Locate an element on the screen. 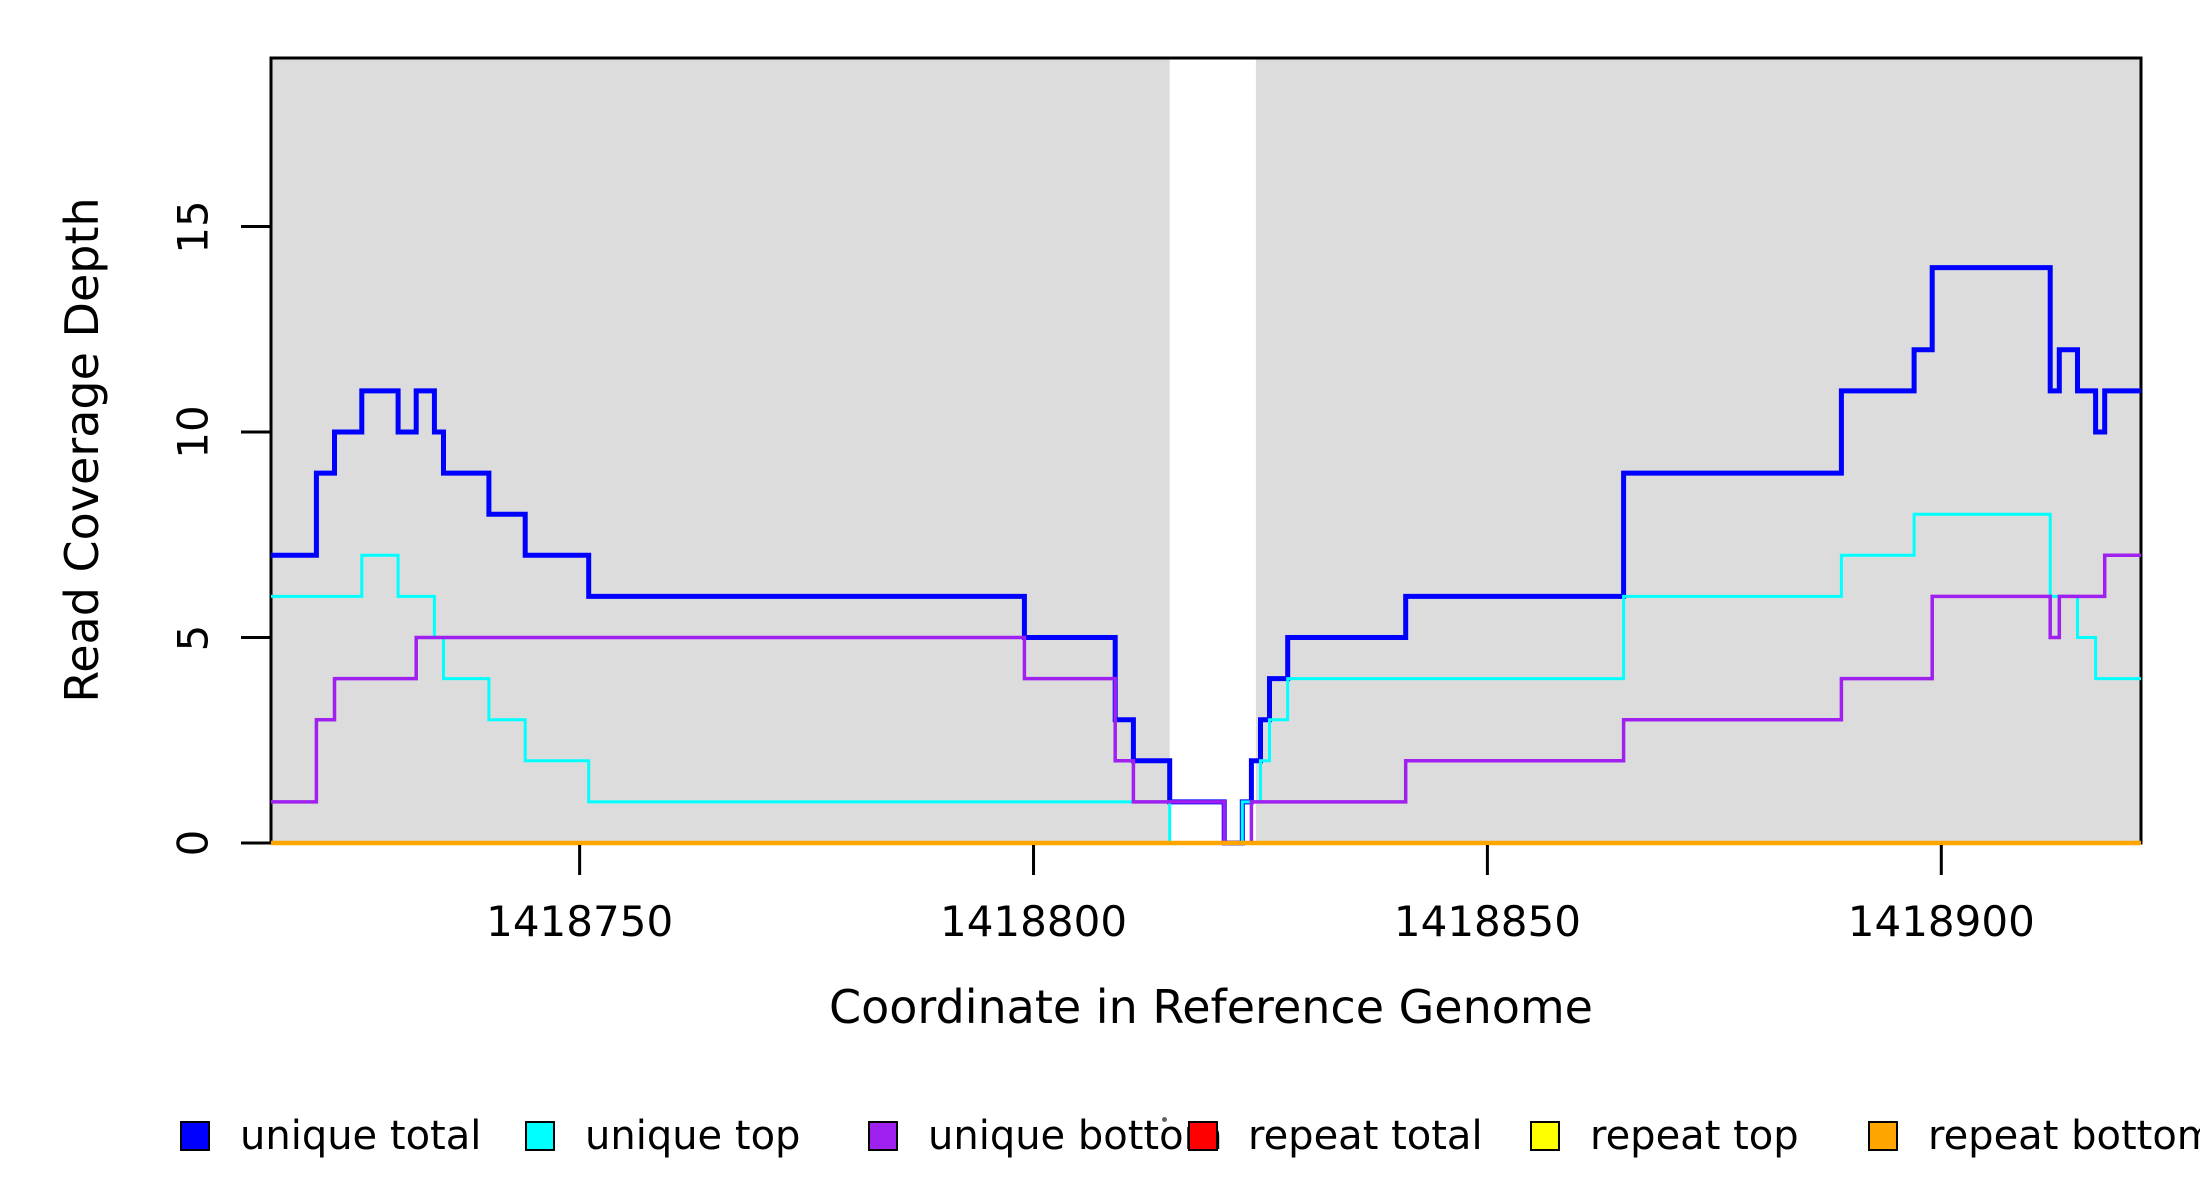  unique-bottom-swatch is located at coordinates (883, 1136).